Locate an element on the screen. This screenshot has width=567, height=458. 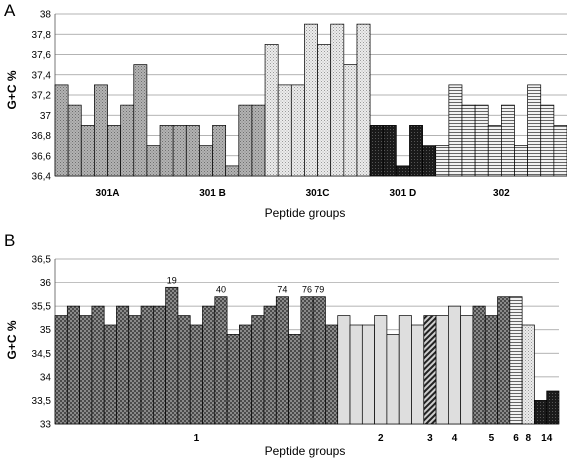
panel-a-x-axis-label: Peptide groups is located at coordinates (305, 213).